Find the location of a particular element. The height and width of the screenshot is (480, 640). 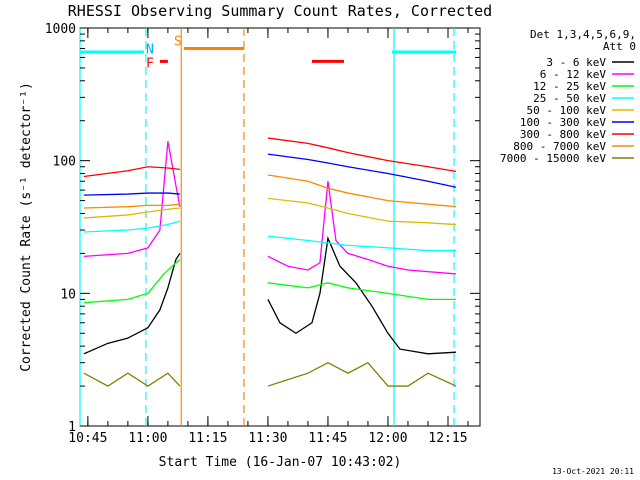

flag-label: S is located at coordinates (178, 42).